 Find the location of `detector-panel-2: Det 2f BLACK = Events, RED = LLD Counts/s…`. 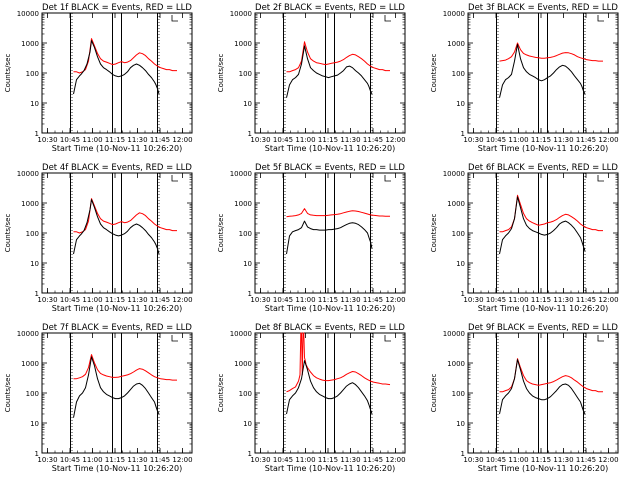

detector-panel-2: Det 2f BLACK = Events, RED = LLD Counts/s… is located at coordinates (311, 78).